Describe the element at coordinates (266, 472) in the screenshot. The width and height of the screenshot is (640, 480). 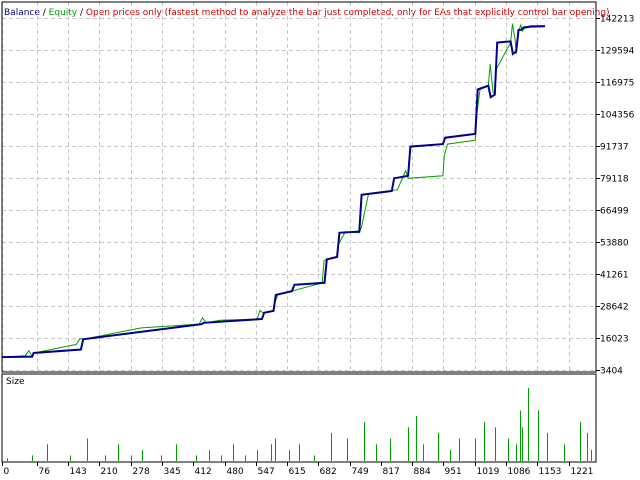
I see `x-tick-label: 547` at that location.